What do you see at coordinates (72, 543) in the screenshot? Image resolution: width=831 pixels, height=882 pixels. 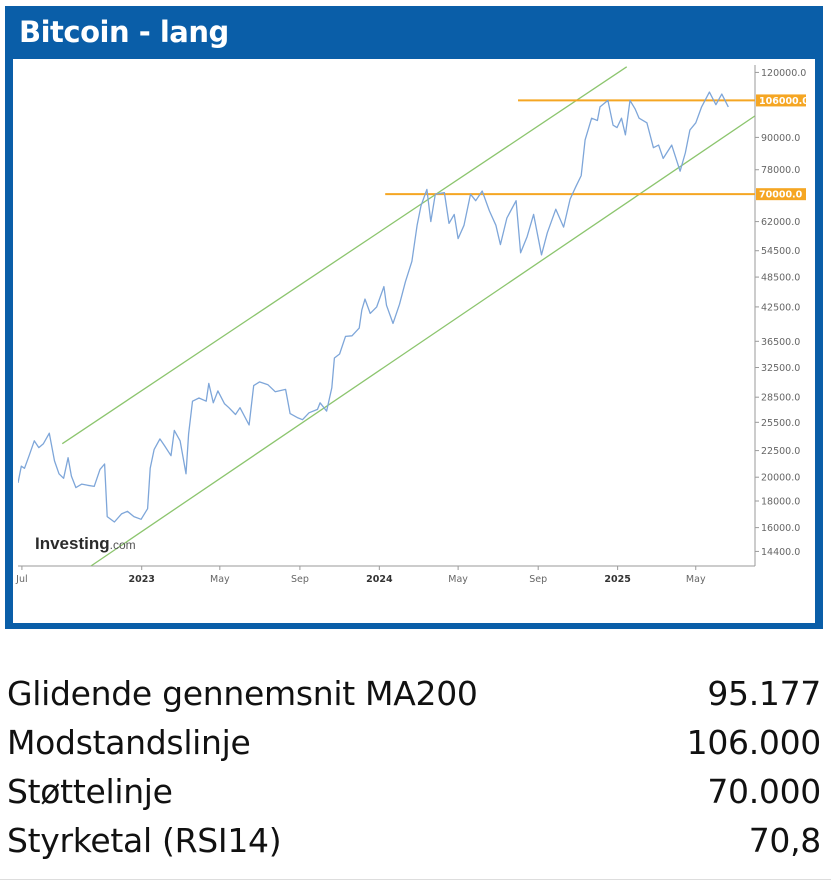 I see `investing-logo-brand: Investing` at bounding box center [72, 543].